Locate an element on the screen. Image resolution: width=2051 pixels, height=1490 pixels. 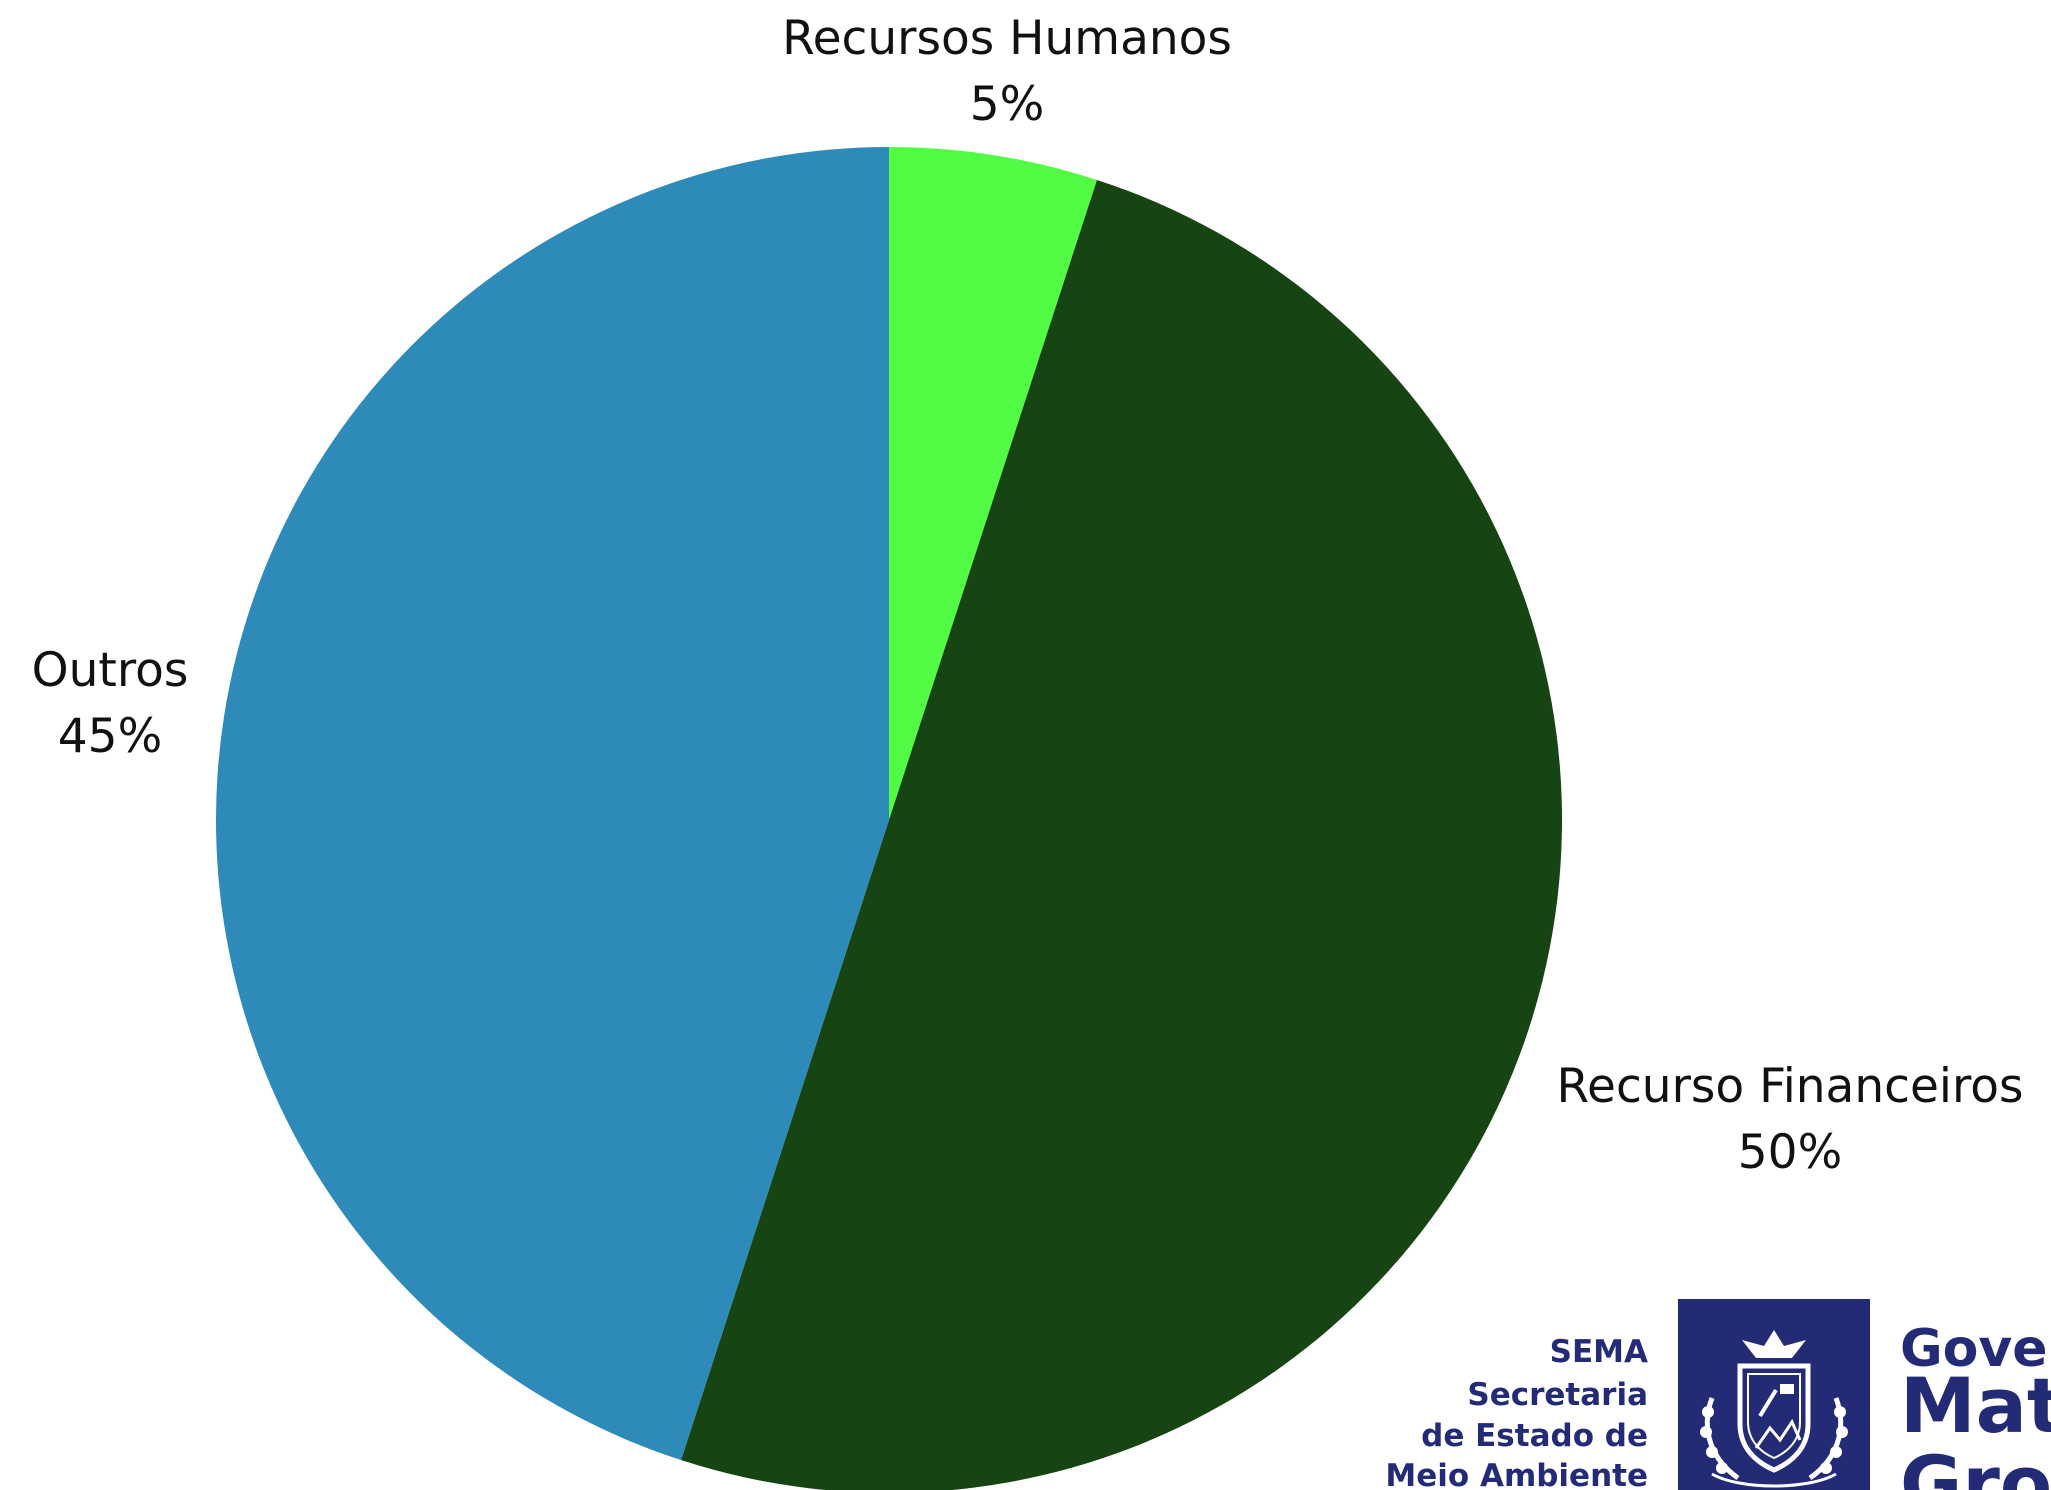
slice-label-recursos-humanos: Recursos Humanos is located at coordinates (1007, 38).